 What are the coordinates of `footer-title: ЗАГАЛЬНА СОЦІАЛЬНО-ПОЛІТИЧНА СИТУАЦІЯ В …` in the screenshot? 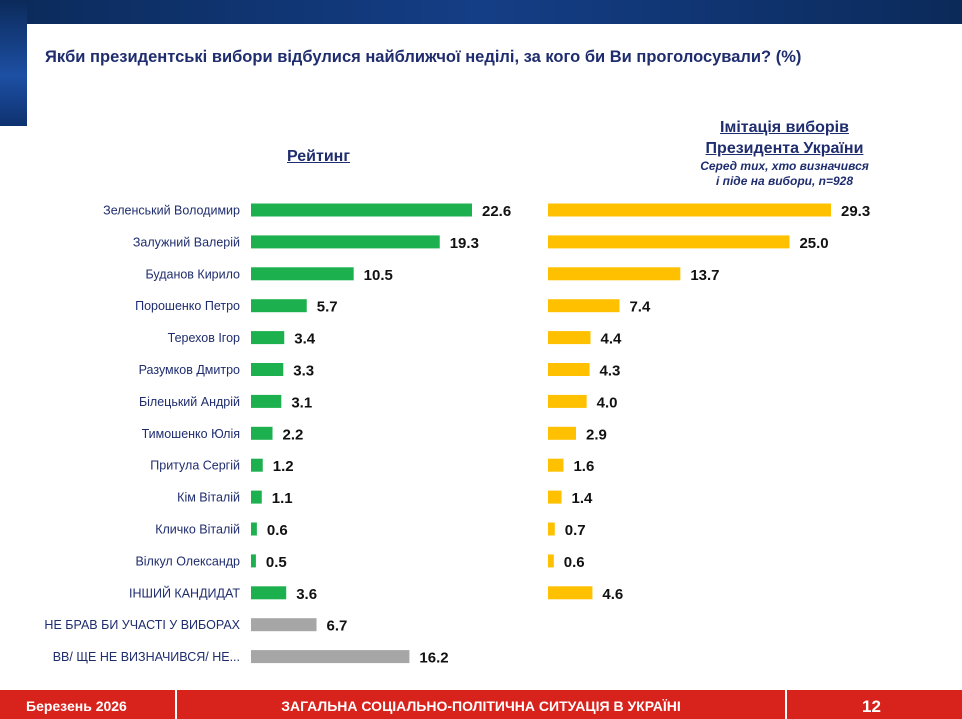 It's located at (481, 706).